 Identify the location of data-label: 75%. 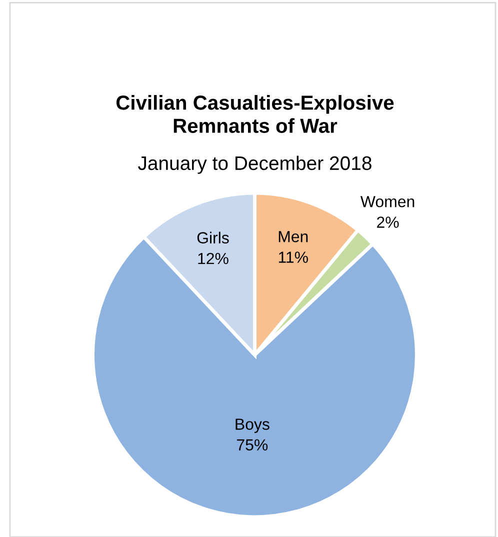
(252, 445).